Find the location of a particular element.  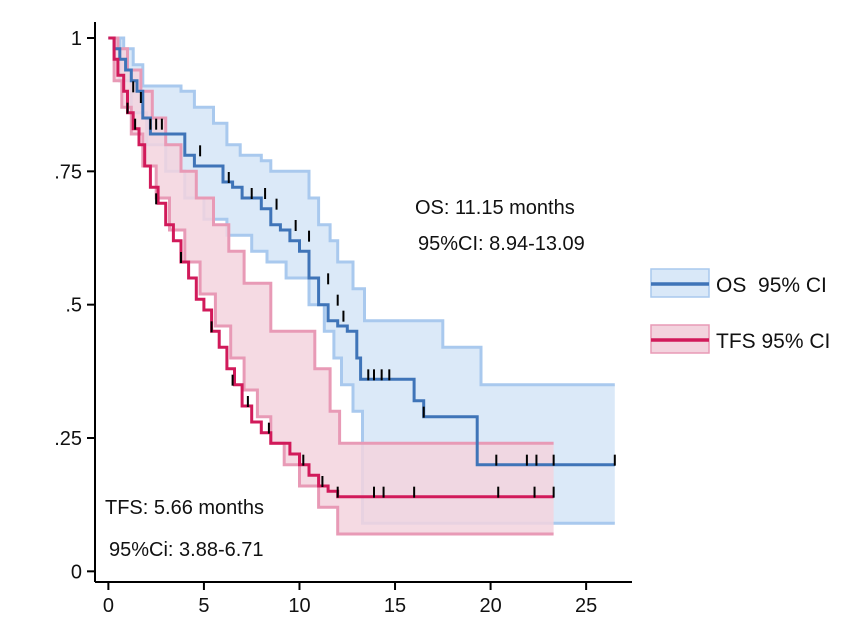

x-tick-label: 20 is located at coordinates (490, 606).